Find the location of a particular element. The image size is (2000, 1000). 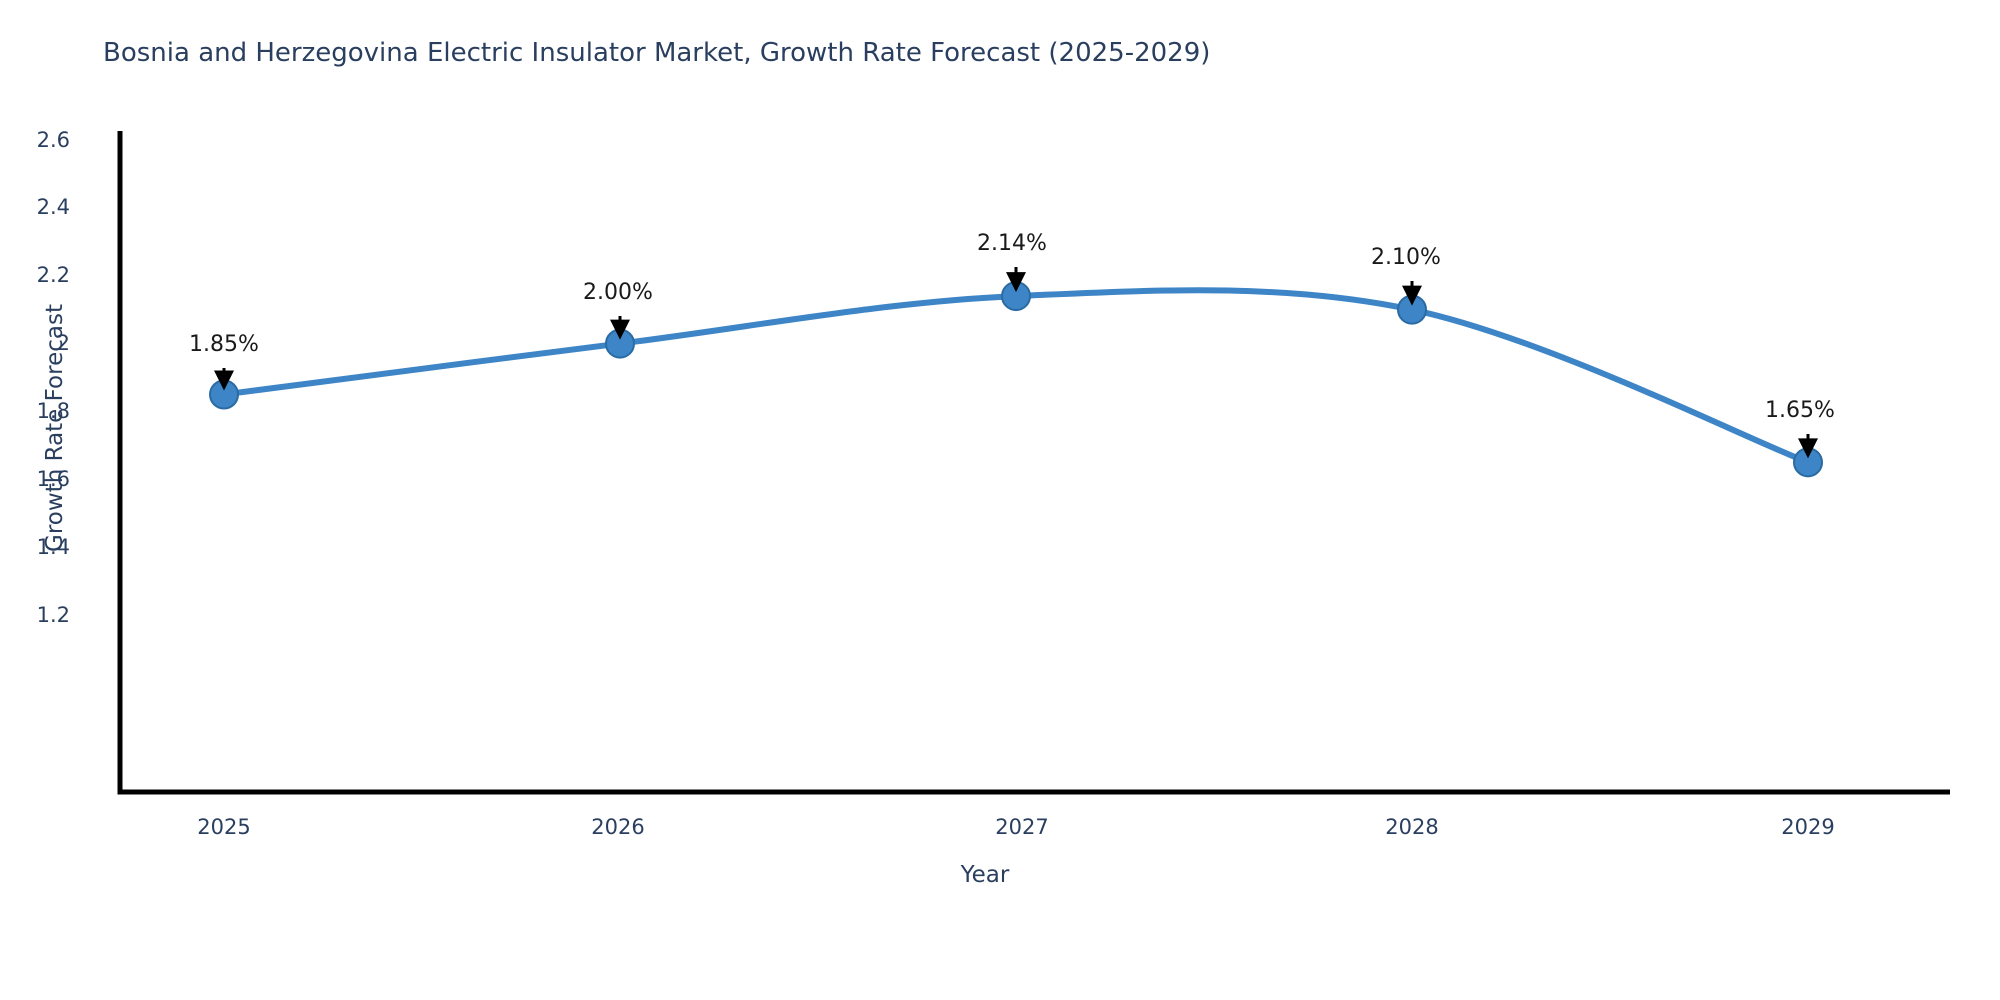

y-tick-label: 1.8 is located at coordinates (53, 411).